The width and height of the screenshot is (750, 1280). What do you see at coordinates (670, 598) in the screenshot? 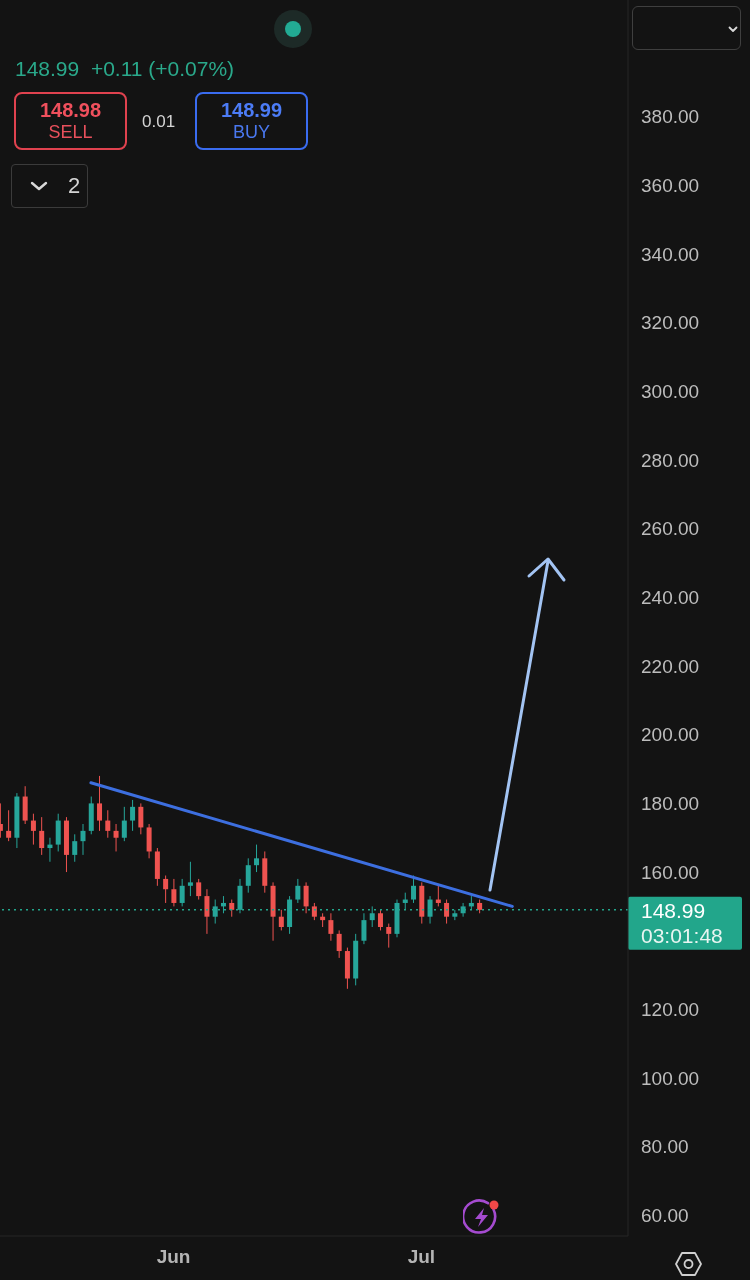
I see `y-tick-label: 240.00` at bounding box center [670, 598].